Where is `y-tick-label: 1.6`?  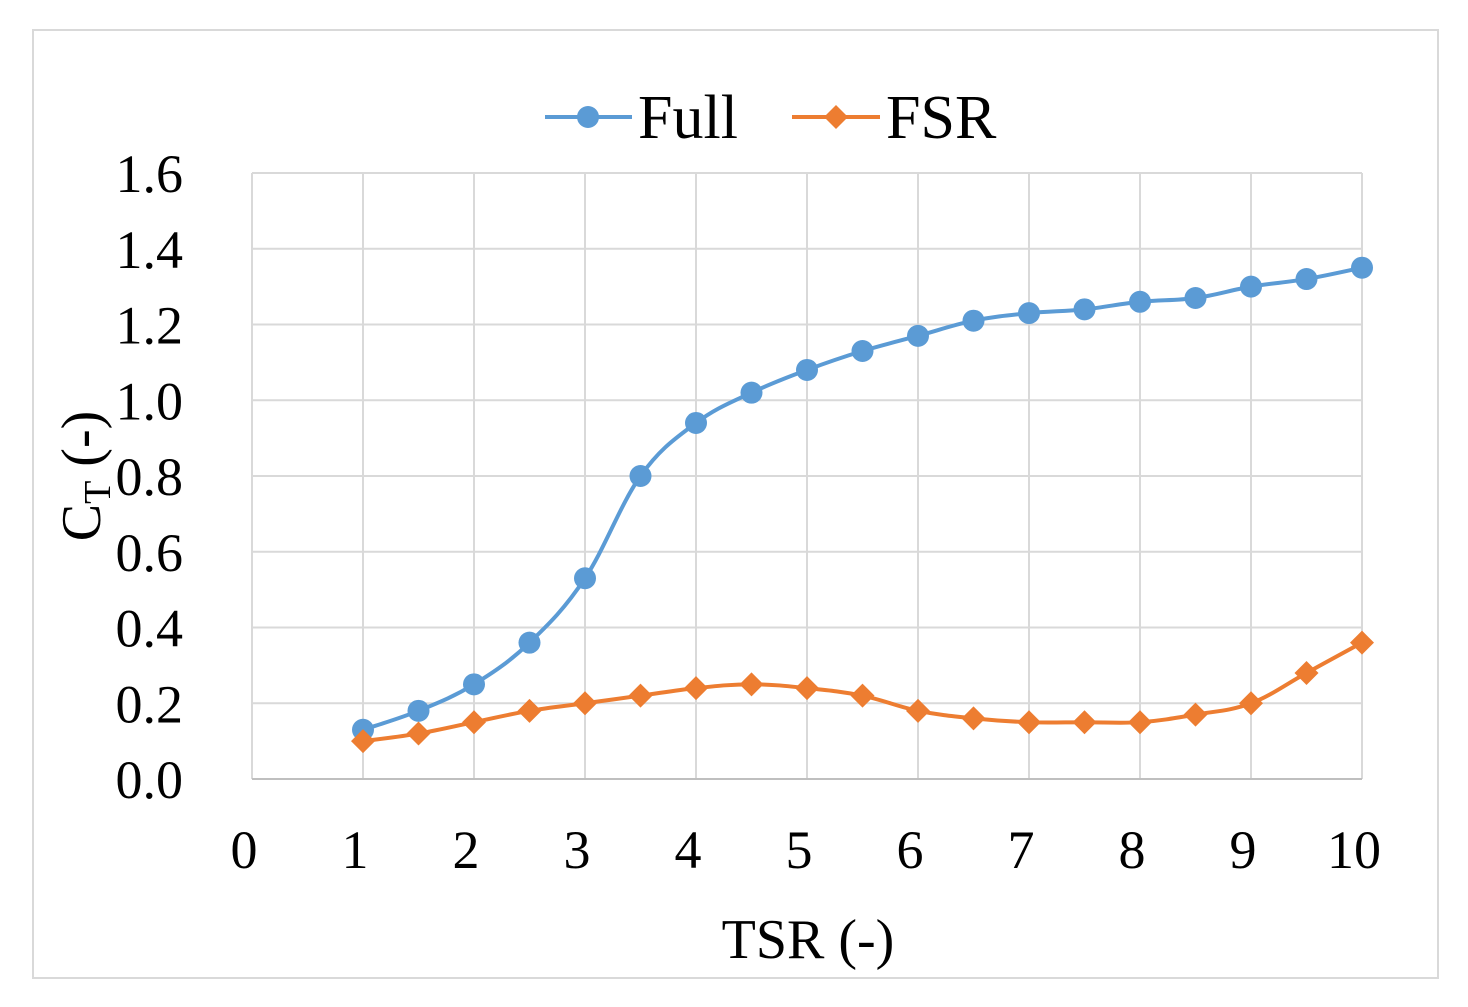 y-tick-label: 1.6 is located at coordinates (150, 174).